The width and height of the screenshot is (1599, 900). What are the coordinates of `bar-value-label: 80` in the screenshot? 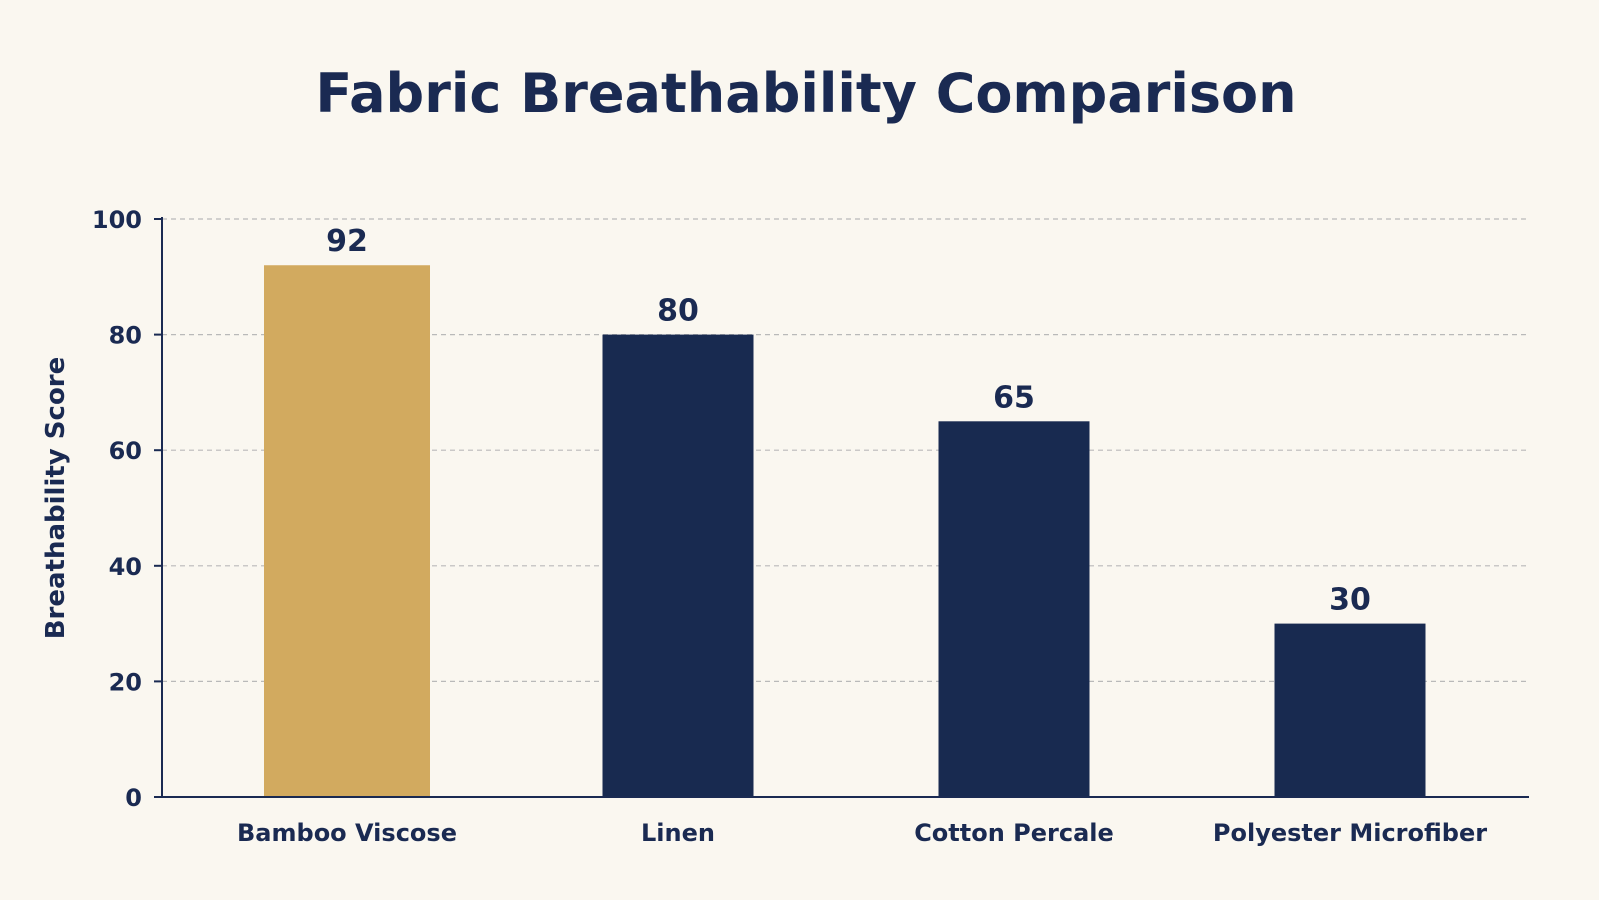 It's located at (678, 311).